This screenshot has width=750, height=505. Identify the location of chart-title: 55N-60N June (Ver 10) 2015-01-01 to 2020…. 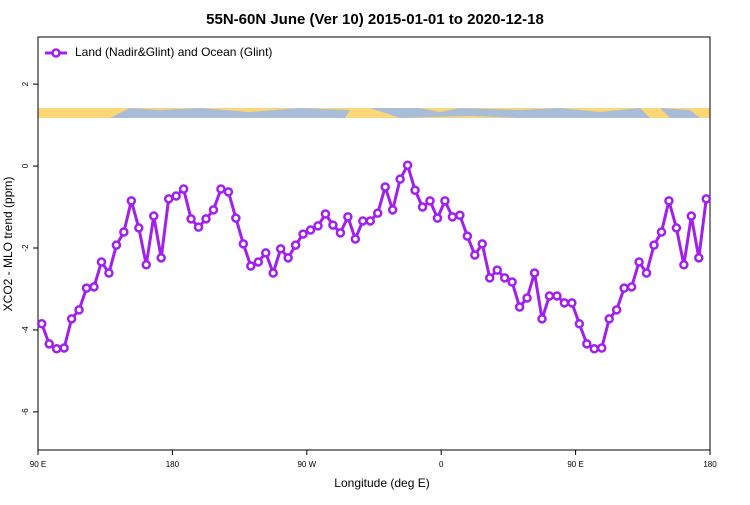
(375, 19).